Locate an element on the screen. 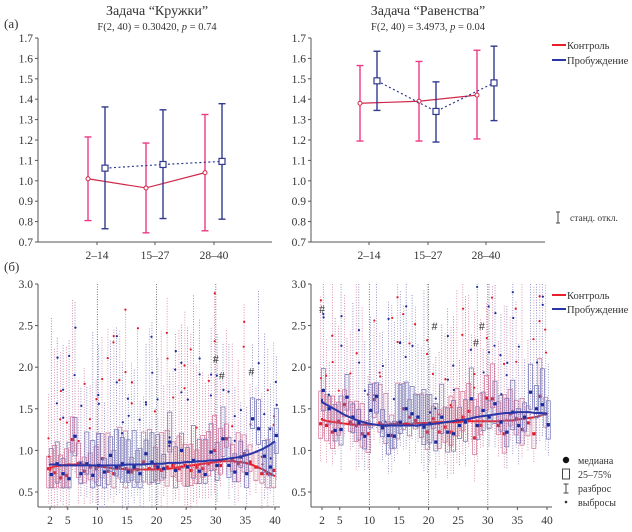  subtitle-left: F(2, 40) = 0.30420, p = 0.74 is located at coordinates (157, 27).